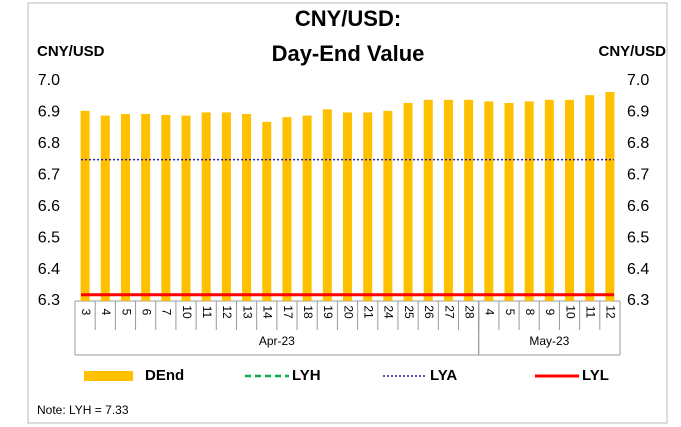 Image resolution: width=681 pixels, height=427 pixels. I want to click on legend-label: DEnd, so click(164, 375).